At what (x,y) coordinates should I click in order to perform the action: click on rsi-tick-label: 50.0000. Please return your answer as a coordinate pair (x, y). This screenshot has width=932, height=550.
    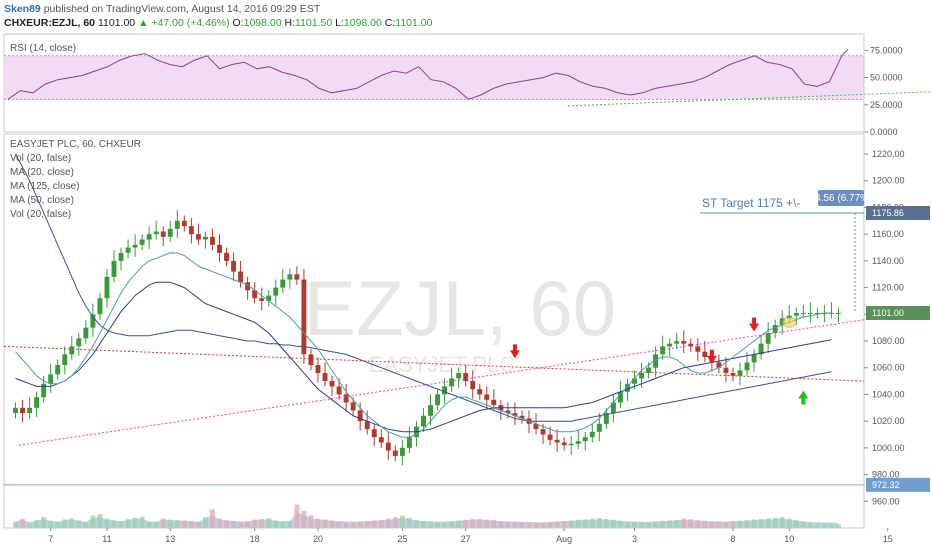
    Looking at the image, I should click on (886, 78).